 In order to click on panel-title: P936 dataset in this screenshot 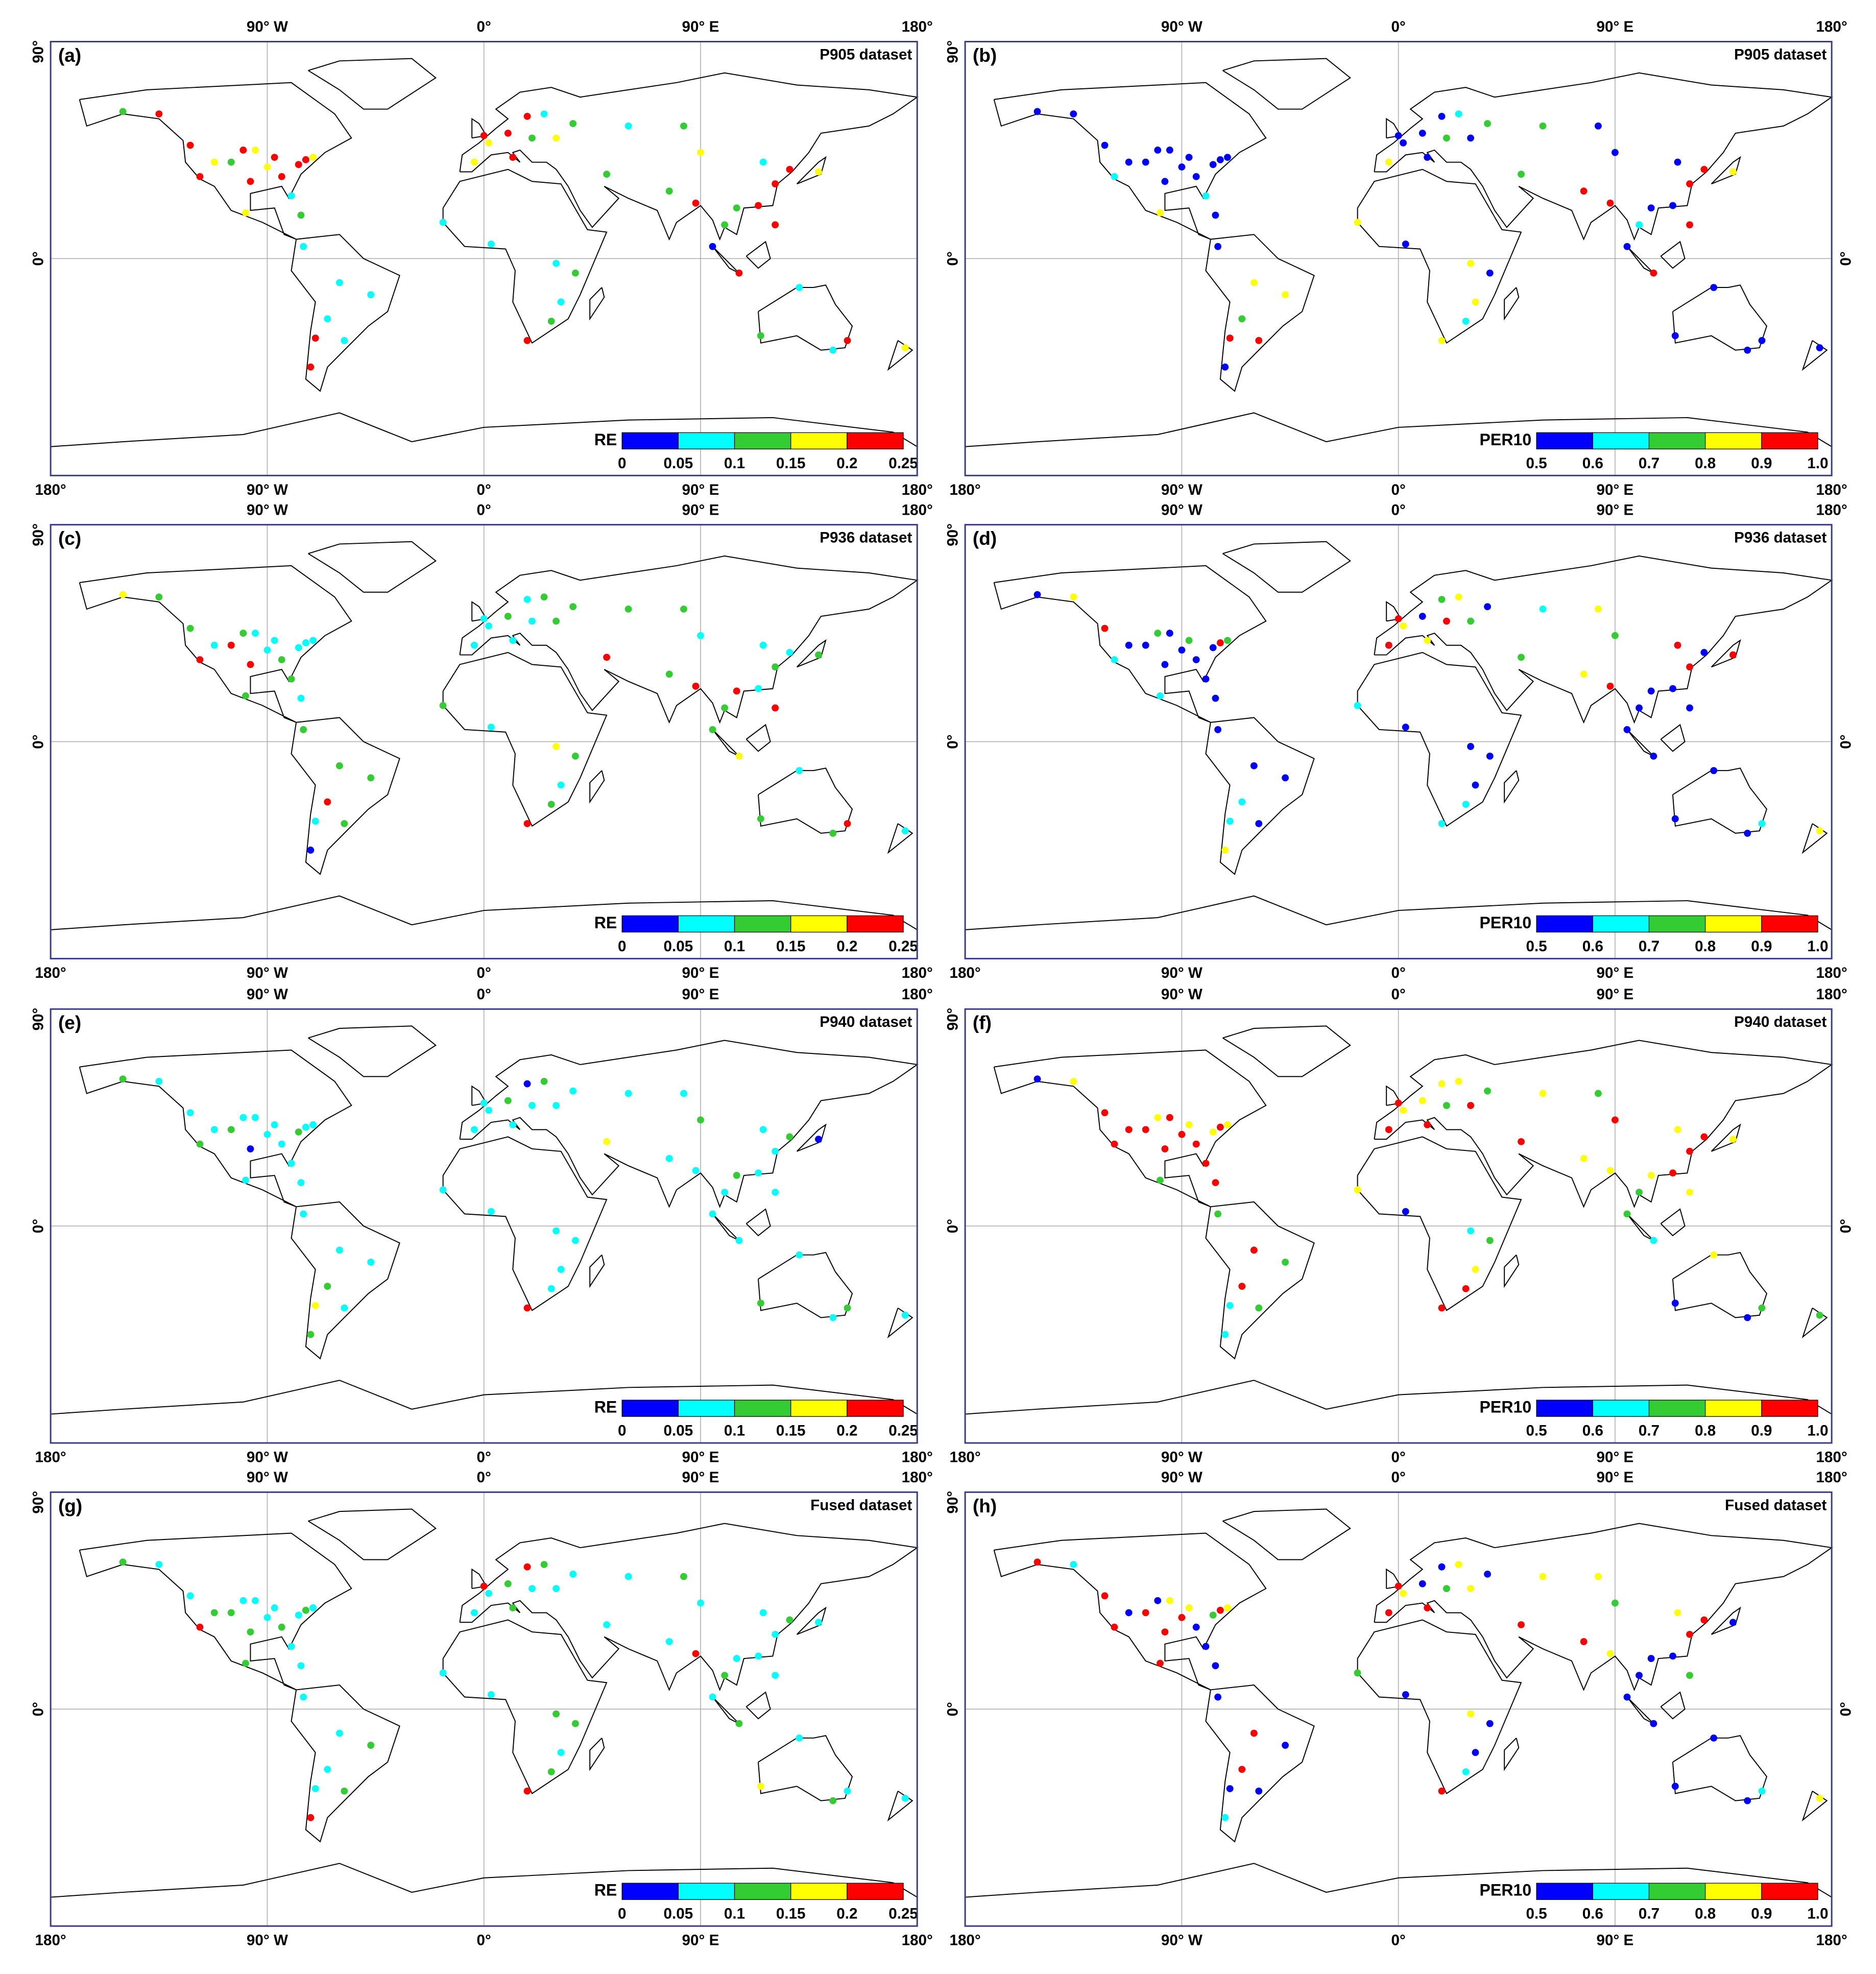, I will do `click(1780, 537)`.